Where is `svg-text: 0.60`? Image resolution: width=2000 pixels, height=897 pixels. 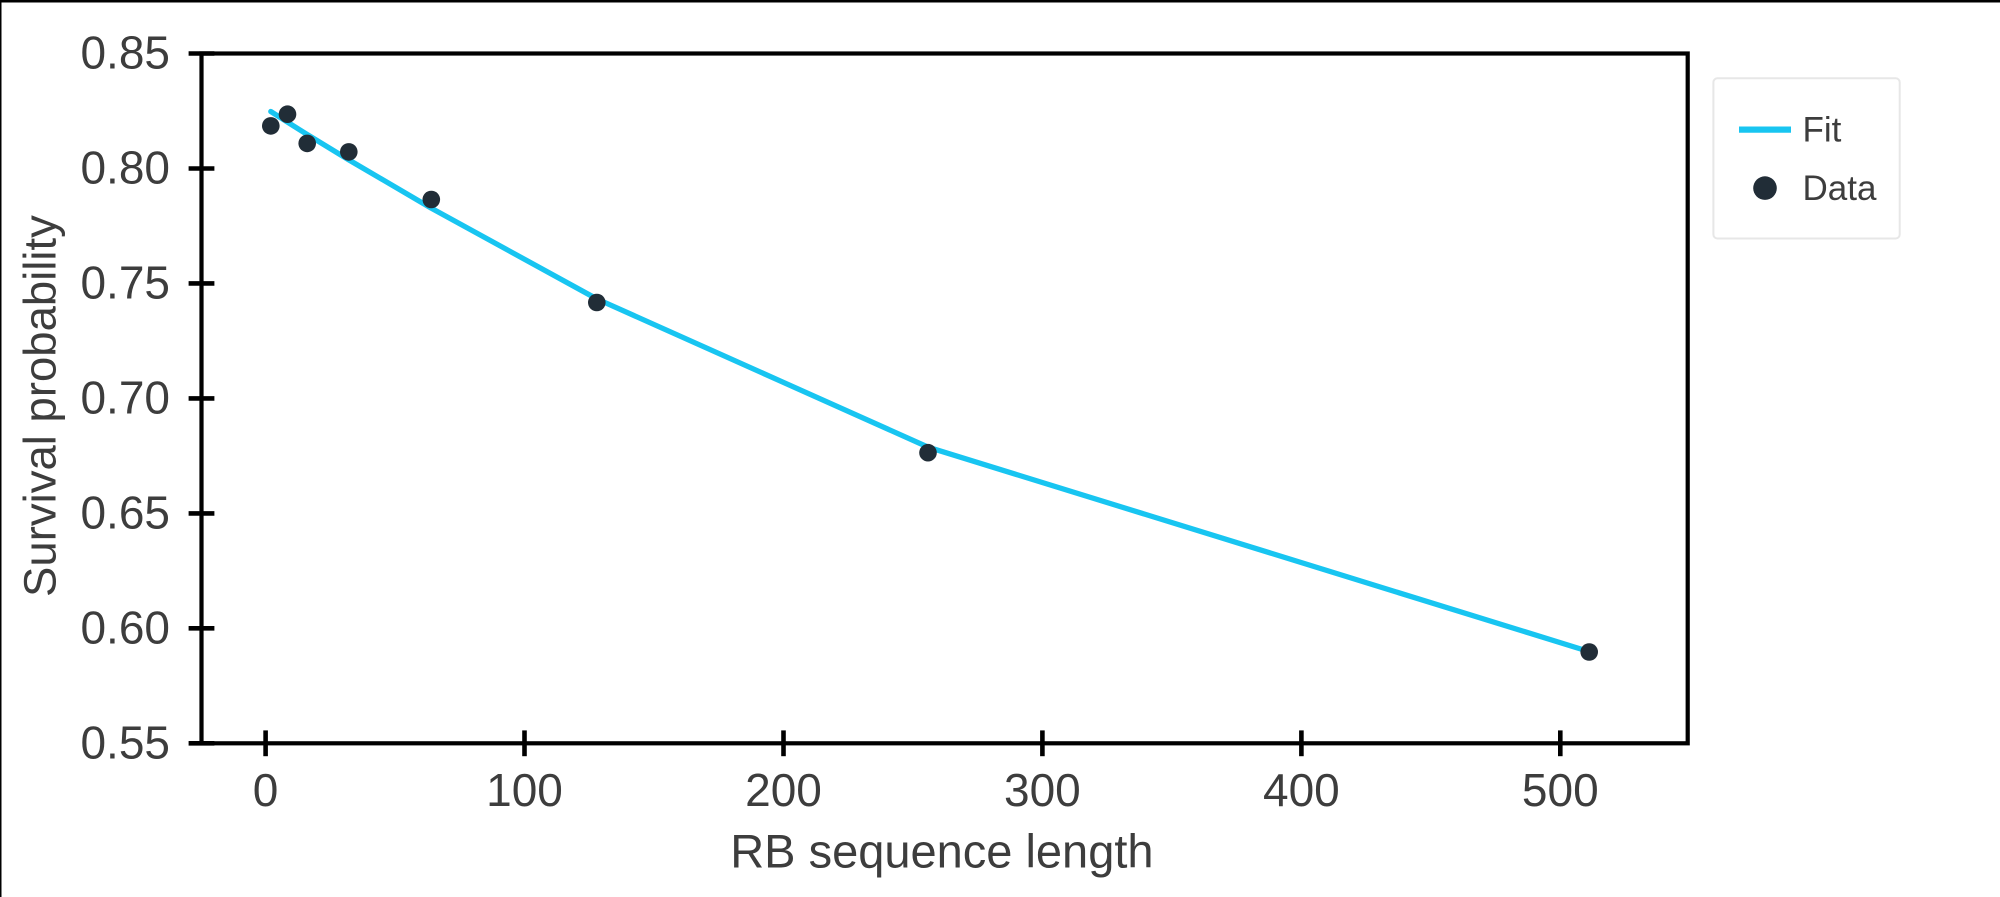 svg-text: 0.60 is located at coordinates (125, 628).